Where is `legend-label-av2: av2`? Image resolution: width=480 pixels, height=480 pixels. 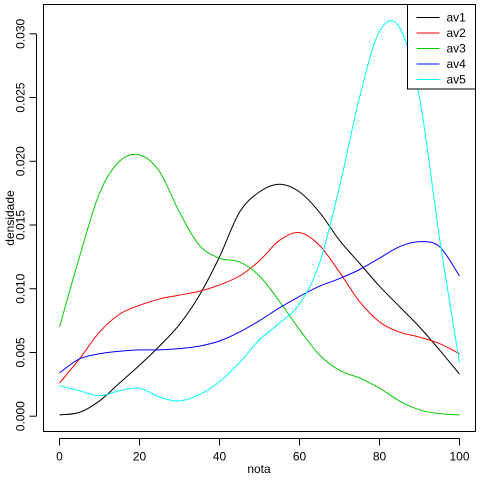 legend-label-av2: av2 is located at coordinates (457, 33).